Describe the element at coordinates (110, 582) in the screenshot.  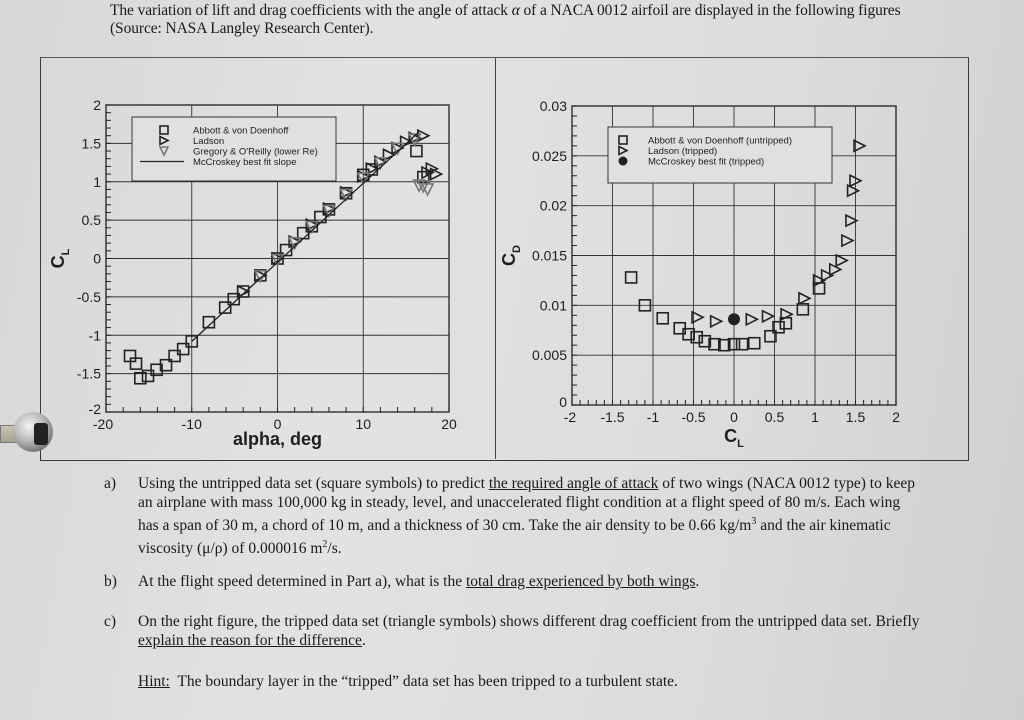
I see `question-label: b)` at that location.